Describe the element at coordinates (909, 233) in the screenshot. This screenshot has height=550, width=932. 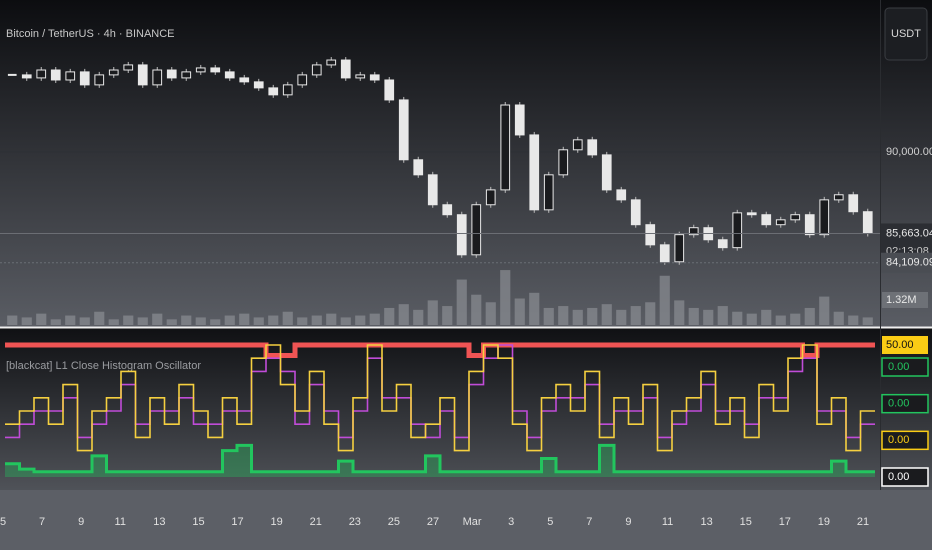
I see `price-tag-label: 85,663.04` at that location.